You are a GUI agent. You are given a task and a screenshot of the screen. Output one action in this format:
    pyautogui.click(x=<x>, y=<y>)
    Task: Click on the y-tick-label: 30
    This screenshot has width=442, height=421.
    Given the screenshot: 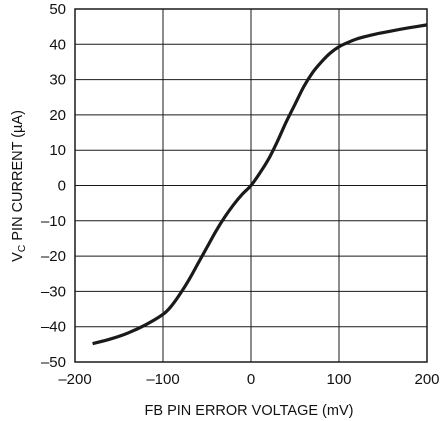 What is the action you would take?
    pyautogui.click(x=57, y=80)
    